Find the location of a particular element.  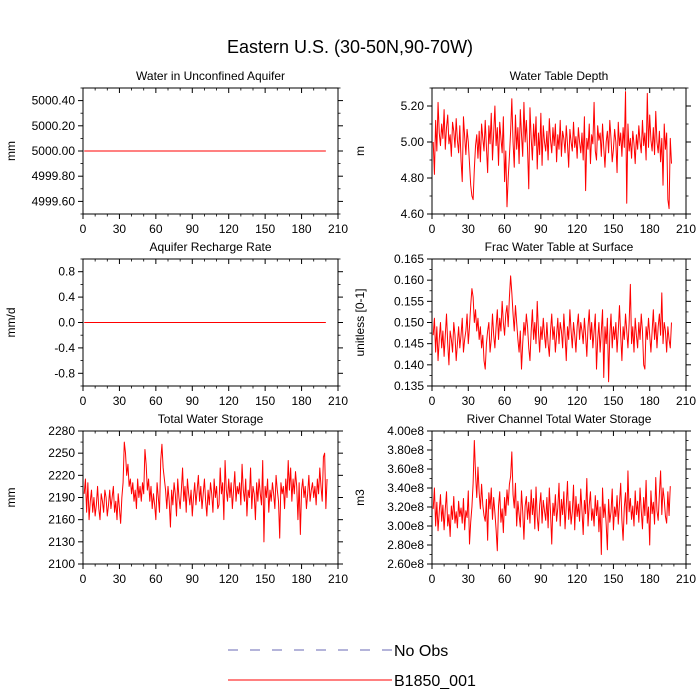

plot-frame is located at coordinates (559, 151).